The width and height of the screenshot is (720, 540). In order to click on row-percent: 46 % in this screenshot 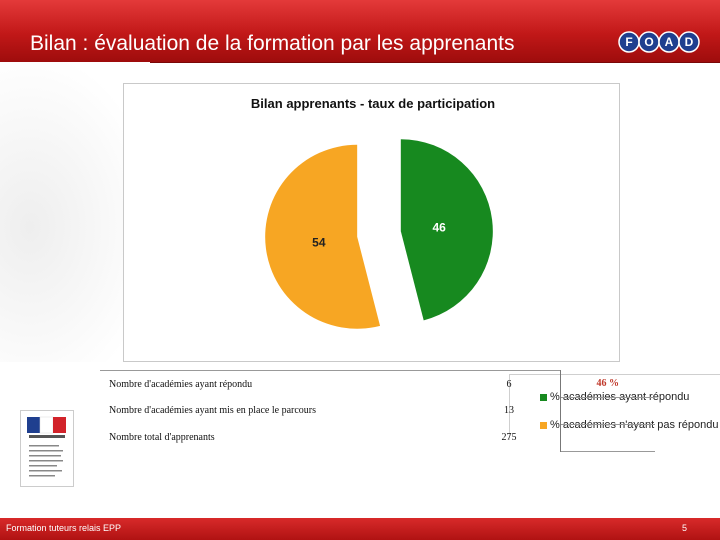, I will do `click(607, 384)`.